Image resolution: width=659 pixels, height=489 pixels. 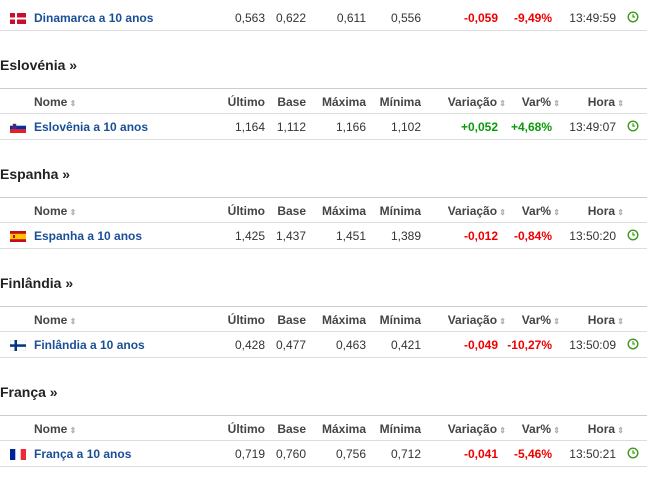 I want to click on section-title: Espanha », so click(x=35, y=174).